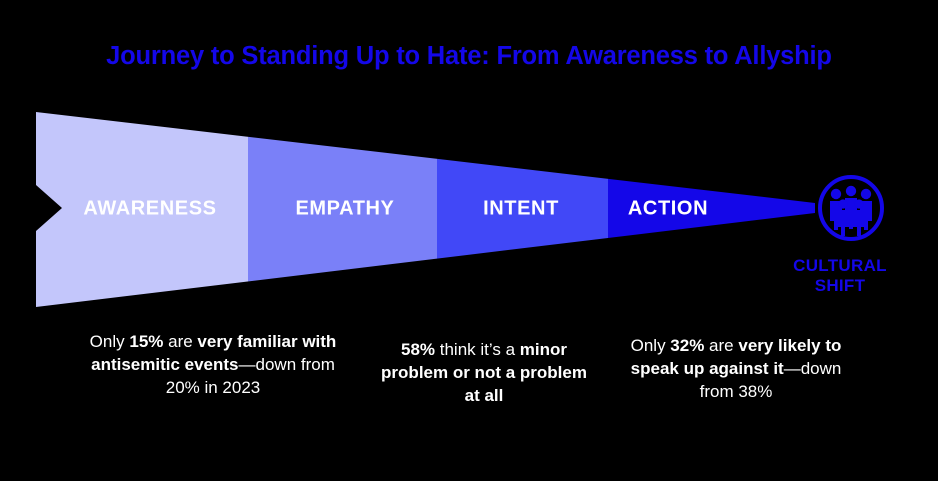 The height and width of the screenshot is (481, 938). Describe the element at coordinates (840, 265) in the screenshot. I see `cultural-shift-line-1: CULTURAL` at that location.